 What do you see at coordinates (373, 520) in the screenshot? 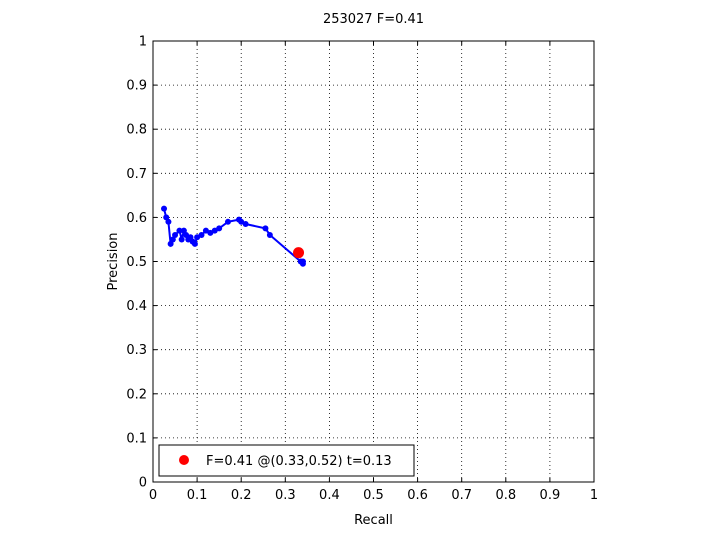
I see `x-axis-label: Recall` at bounding box center [373, 520].